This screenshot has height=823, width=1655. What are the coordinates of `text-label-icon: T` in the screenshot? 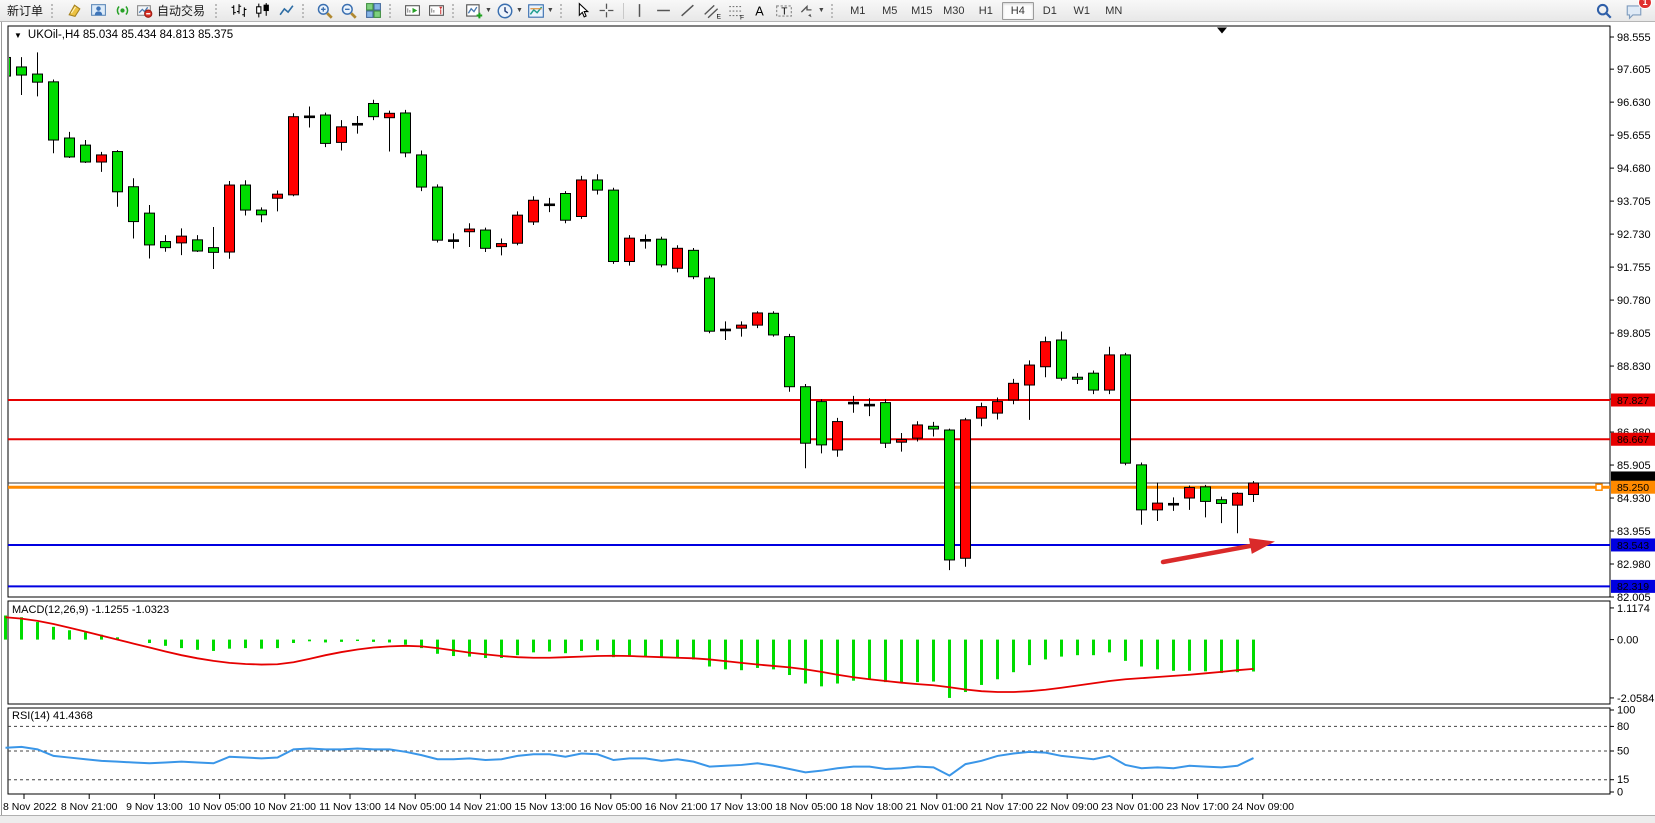 It's located at (783, 10).